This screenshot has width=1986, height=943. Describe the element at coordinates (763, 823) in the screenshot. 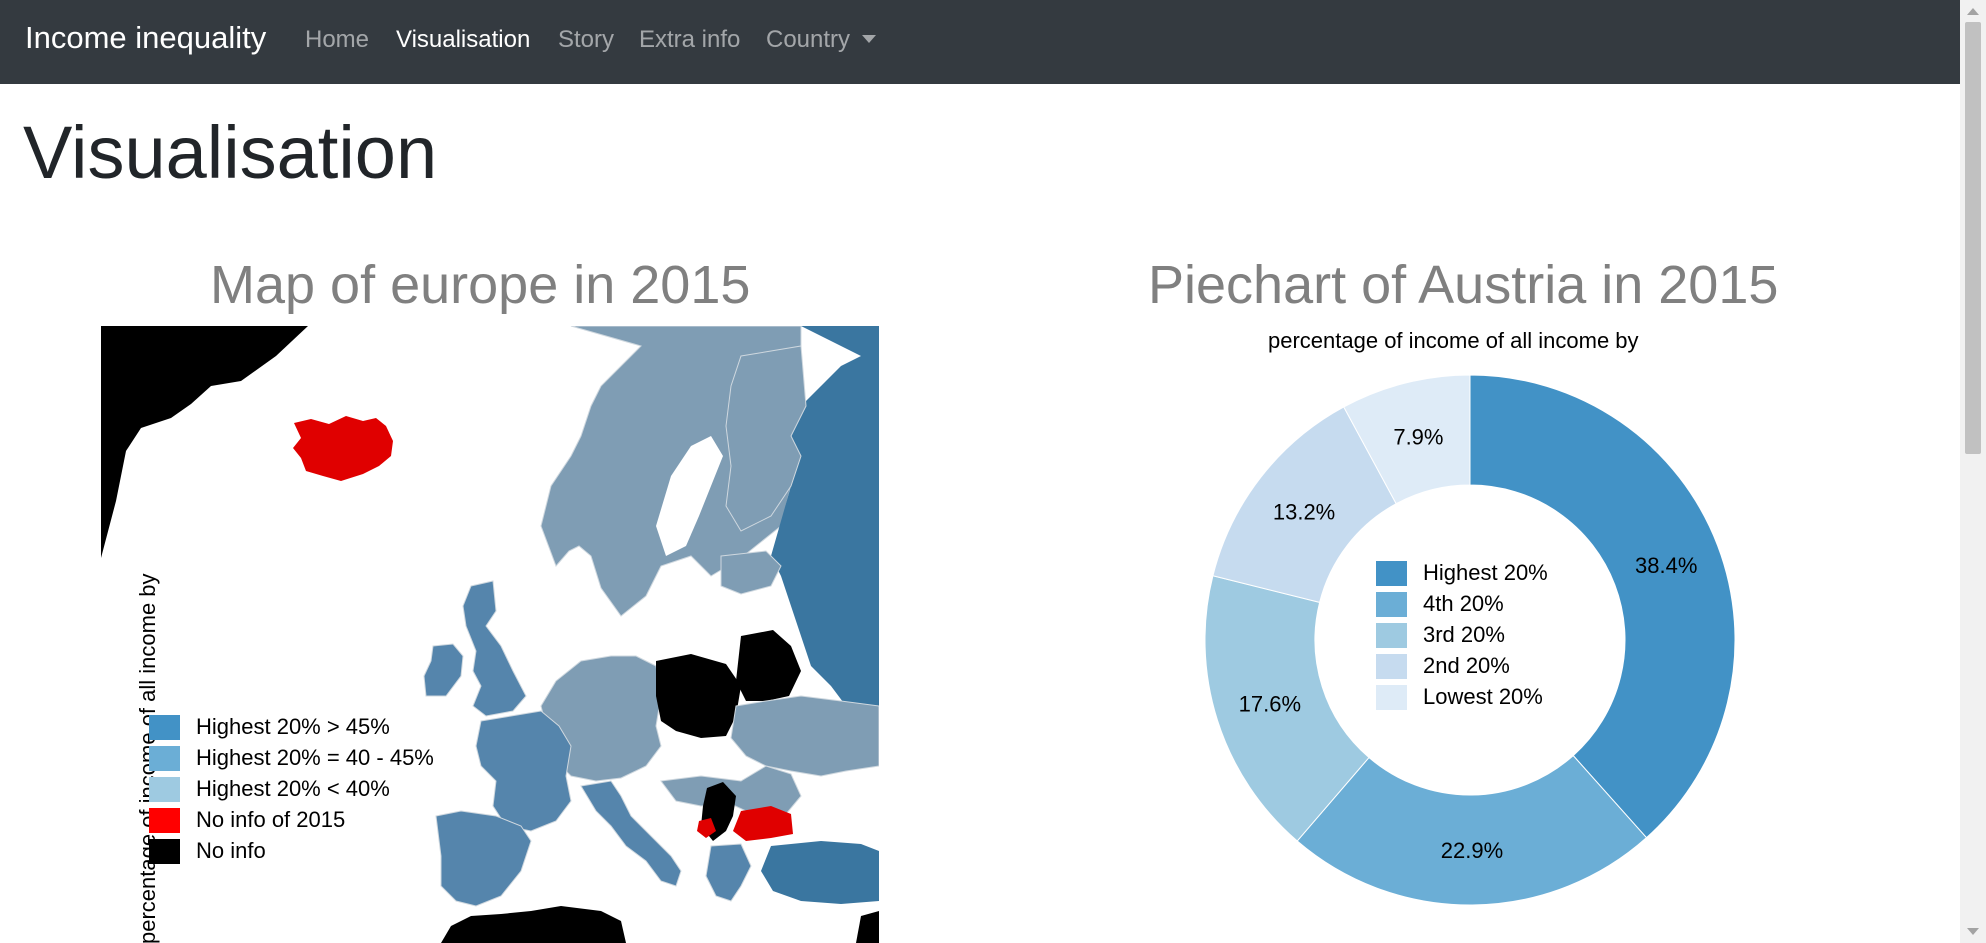

I see `map-region-bulgaria` at that location.